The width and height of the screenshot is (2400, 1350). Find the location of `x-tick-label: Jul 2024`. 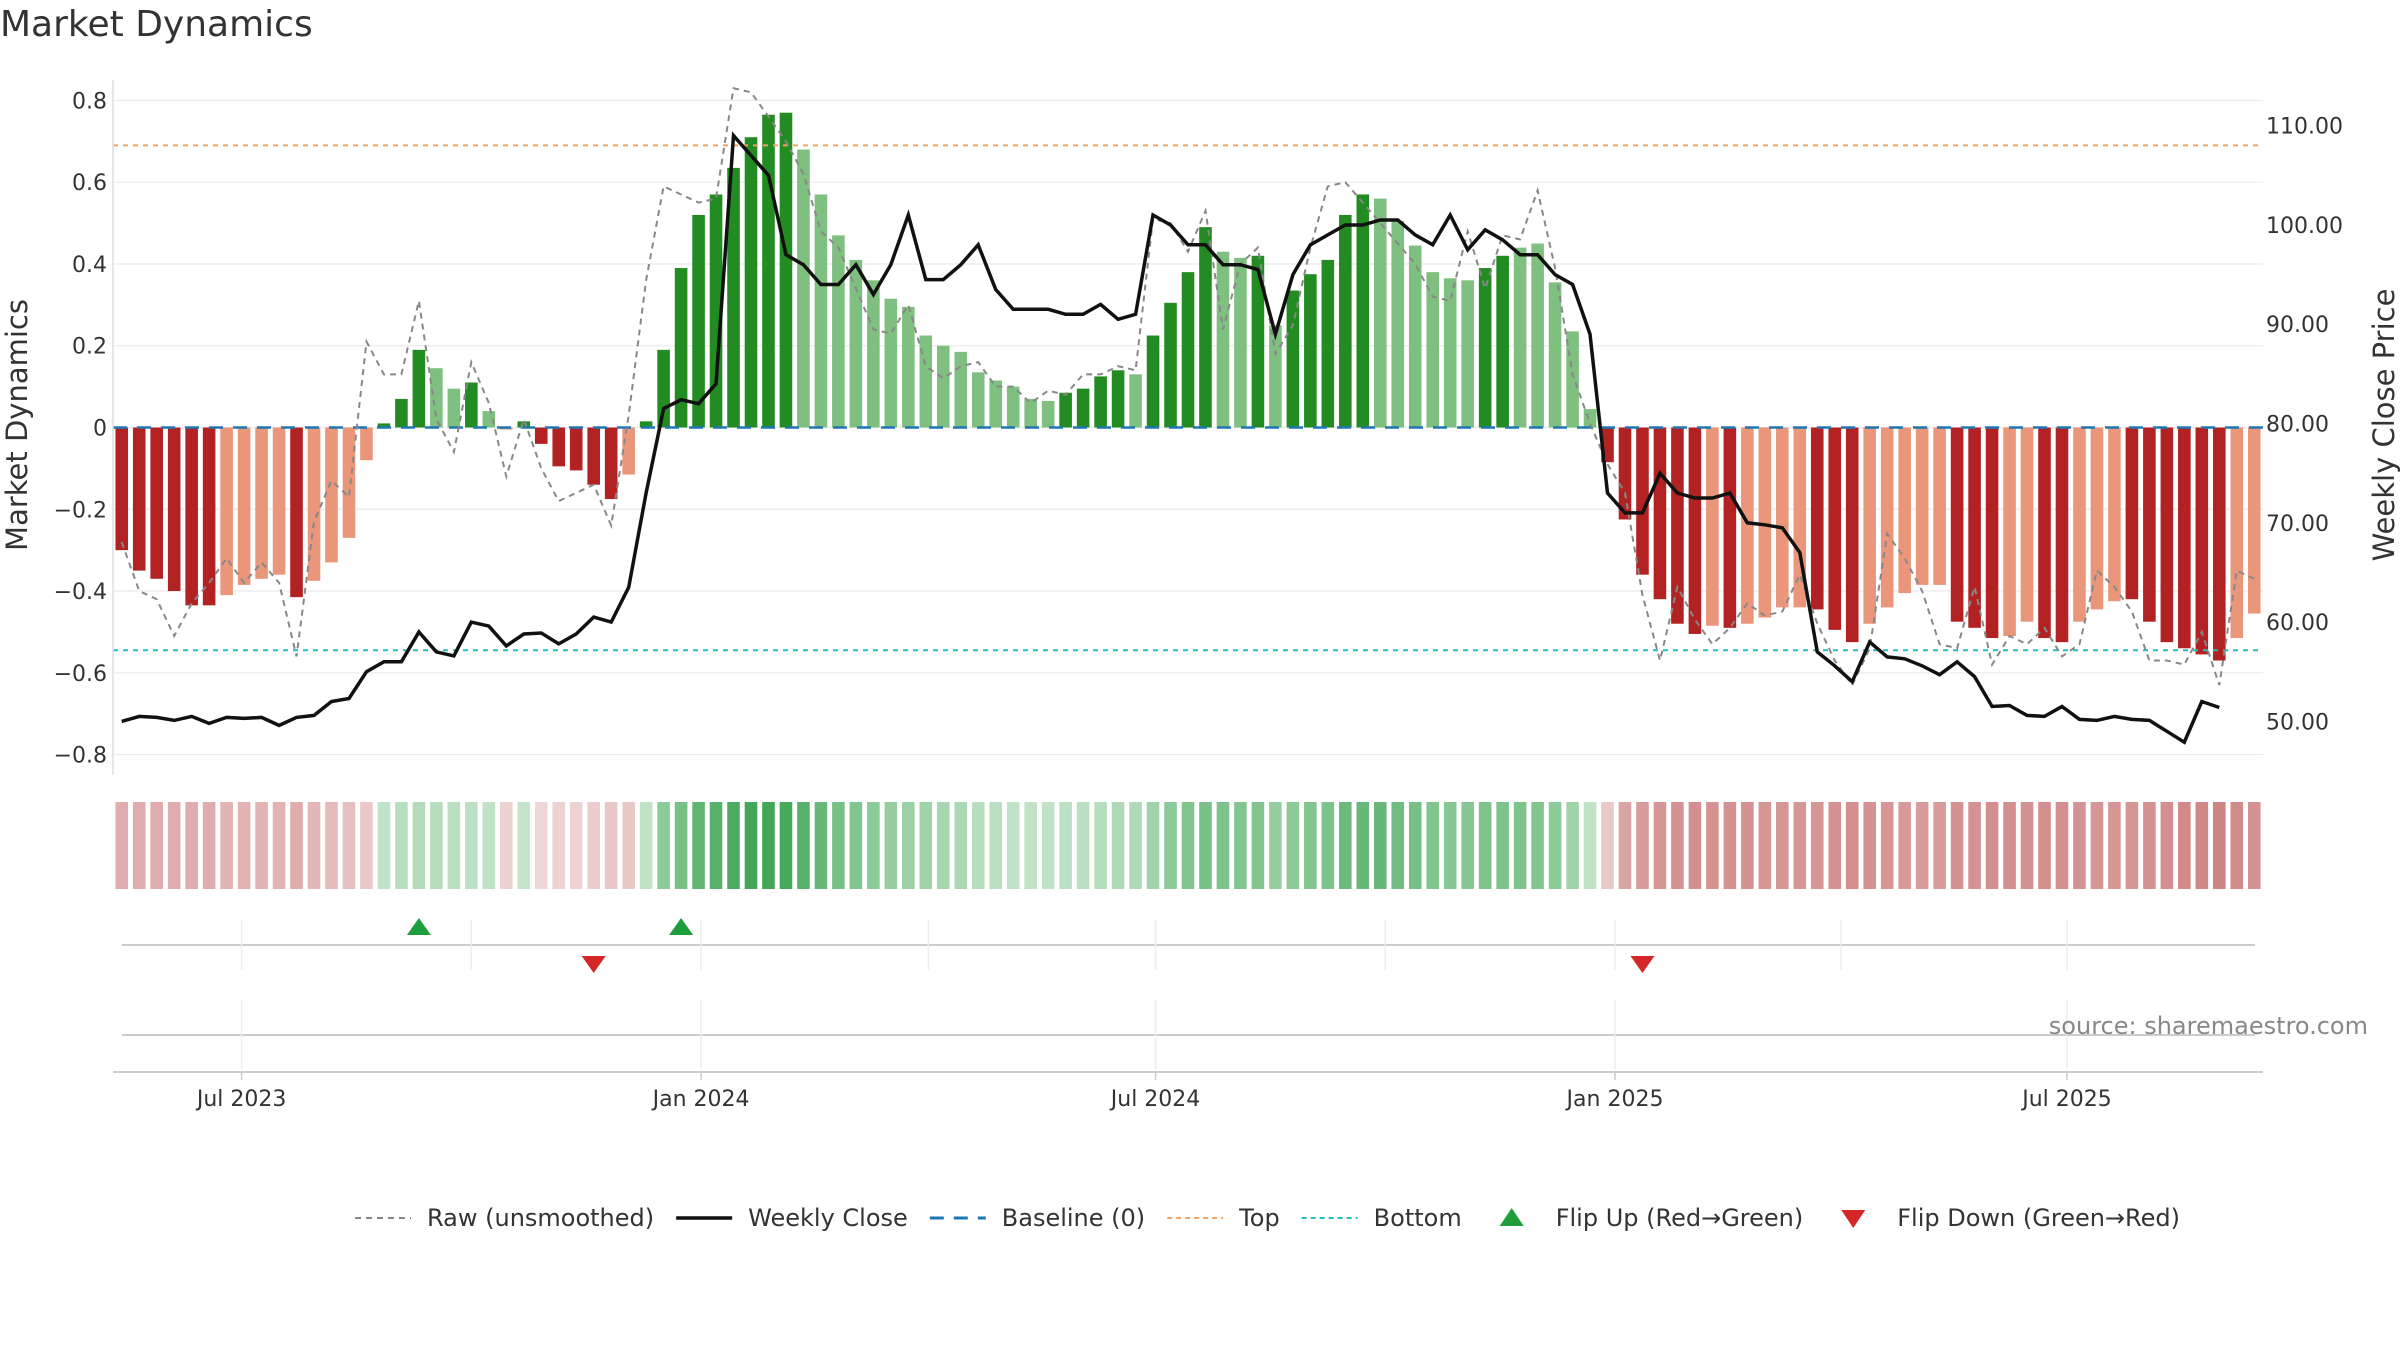

x-tick-label: Jul 2024 is located at coordinates (1155, 1099).